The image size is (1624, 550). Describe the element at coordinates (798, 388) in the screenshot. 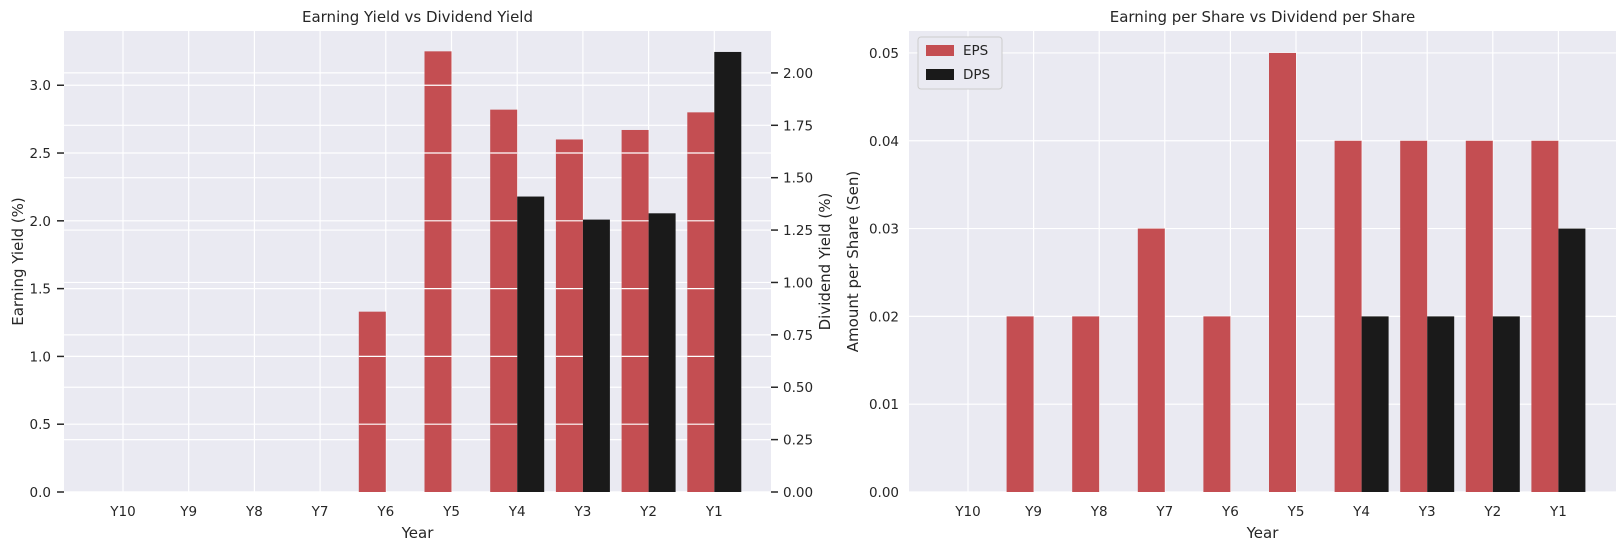

I see `y2-tick-label: 0.50` at that location.